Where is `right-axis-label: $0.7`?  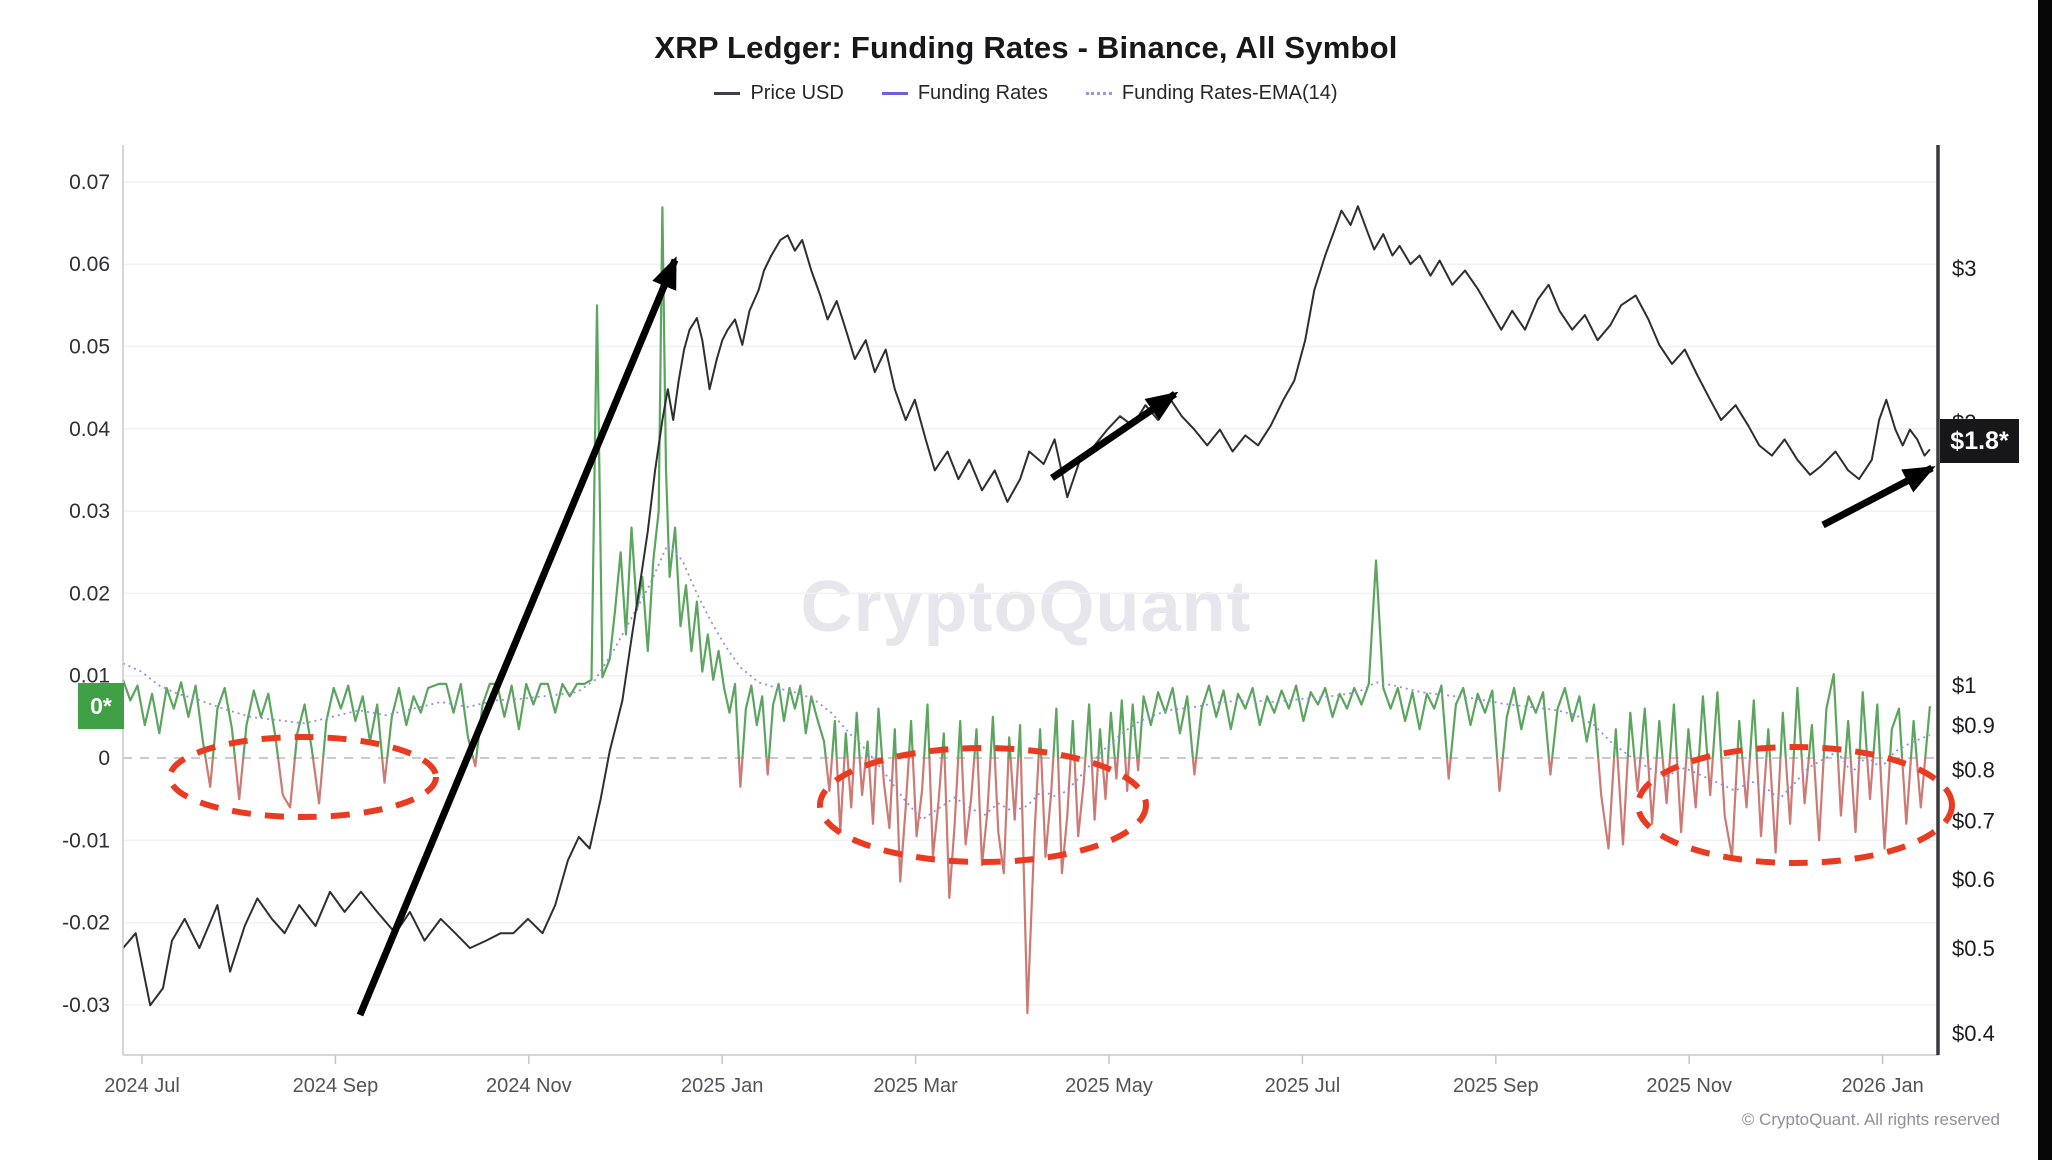 right-axis-label: $0.7 is located at coordinates (1973, 820).